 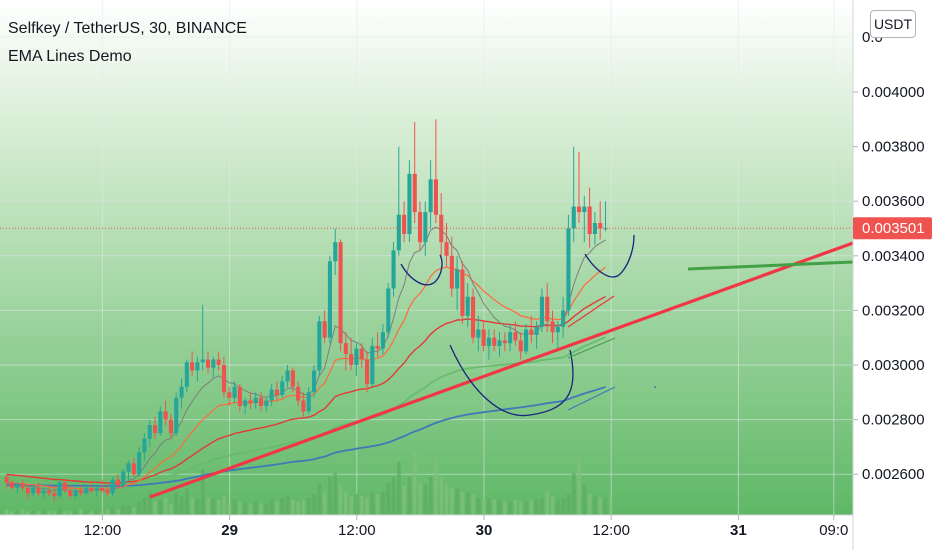 I want to click on time-axis: 12:00 29 12:00 30 12:00 31 09:0, so click(x=466, y=527).